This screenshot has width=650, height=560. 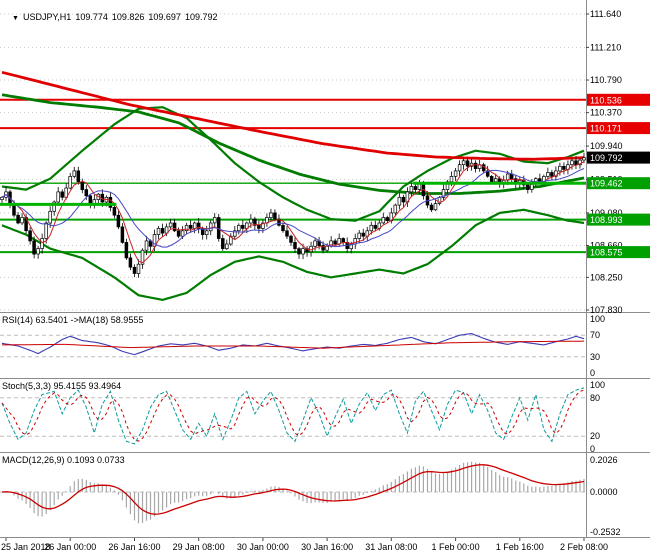 What do you see at coordinates (605, 532) in the screenshot?
I see `macd-tick-label: -0.2532` at bounding box center [605, 532].